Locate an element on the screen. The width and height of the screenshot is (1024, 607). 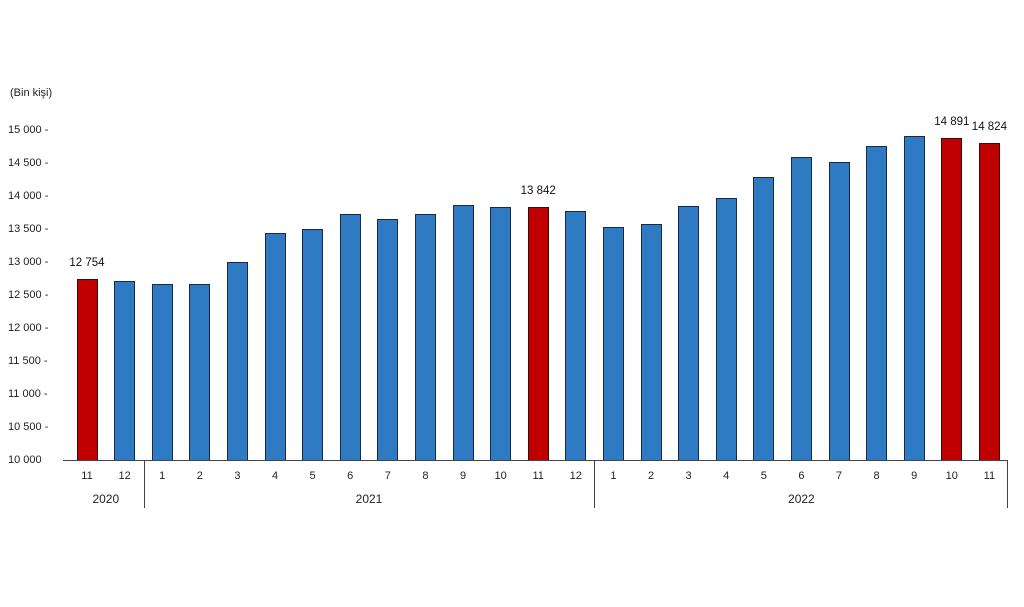
x-axis-line is located at coordinates (535, 460).